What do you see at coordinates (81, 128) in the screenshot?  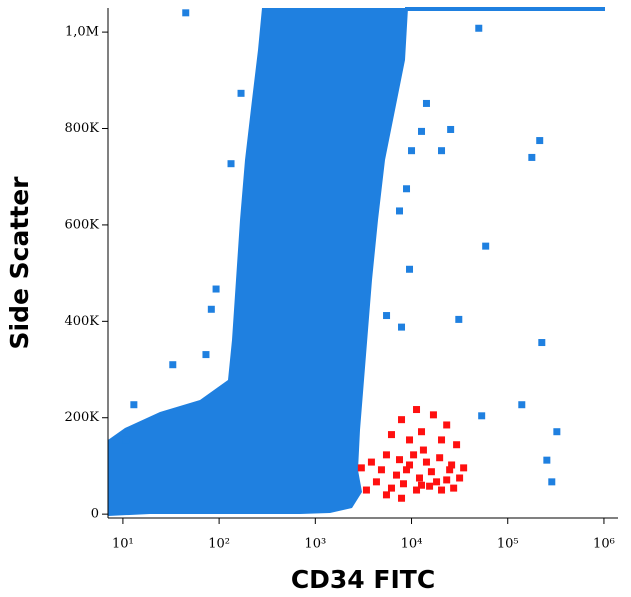 I see `y-tick-label: 800K` at bounding box center [81, 128].